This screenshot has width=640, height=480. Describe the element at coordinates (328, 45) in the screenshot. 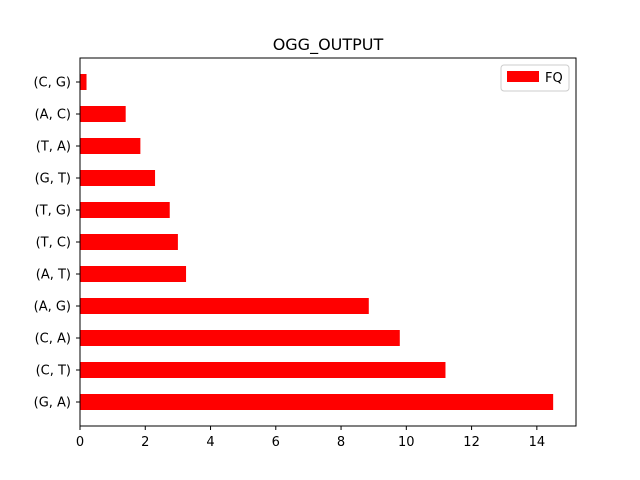

I see `chart-title: OGG_OUTPUT` at that location.